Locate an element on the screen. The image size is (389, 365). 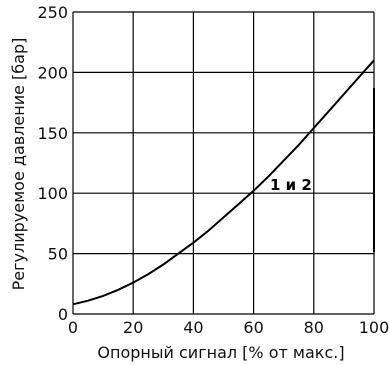
y-tick-label: 50 is located at coordinates (58, 254).